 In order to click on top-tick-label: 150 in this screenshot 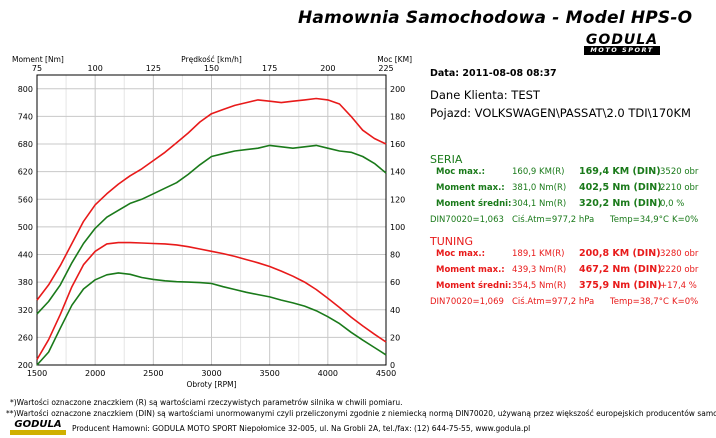, I will do `click(211, 68)`.